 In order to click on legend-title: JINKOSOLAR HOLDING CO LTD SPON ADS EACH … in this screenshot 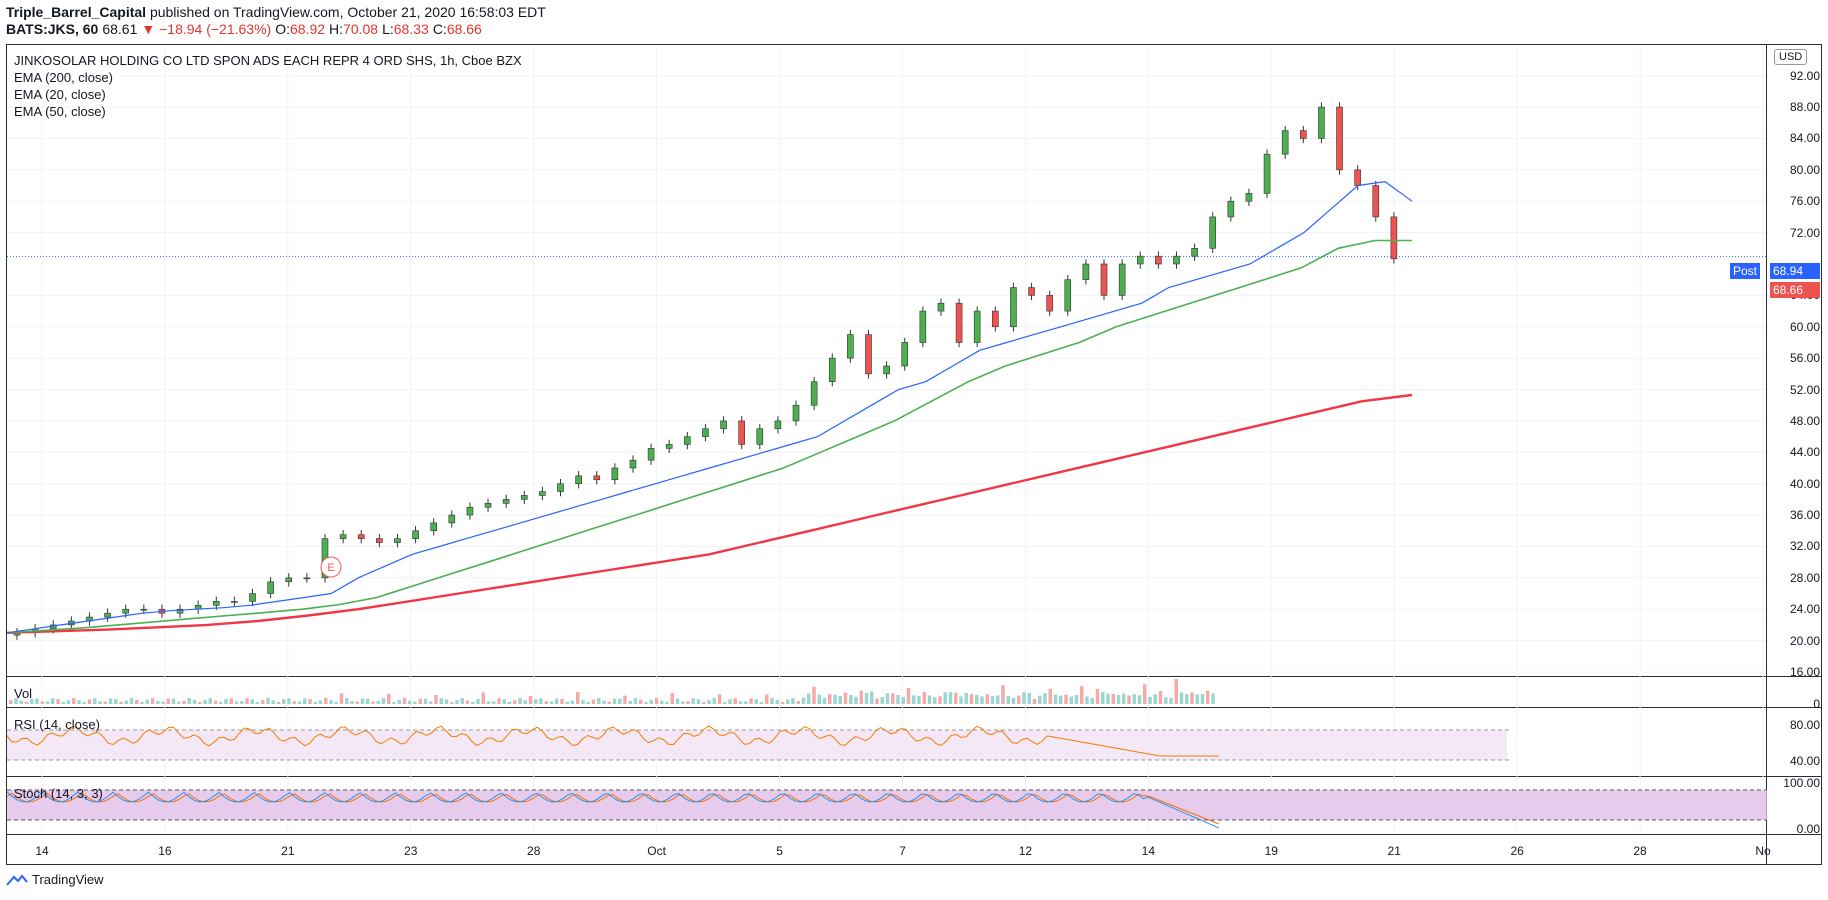, I will do `click(268, 60)`.